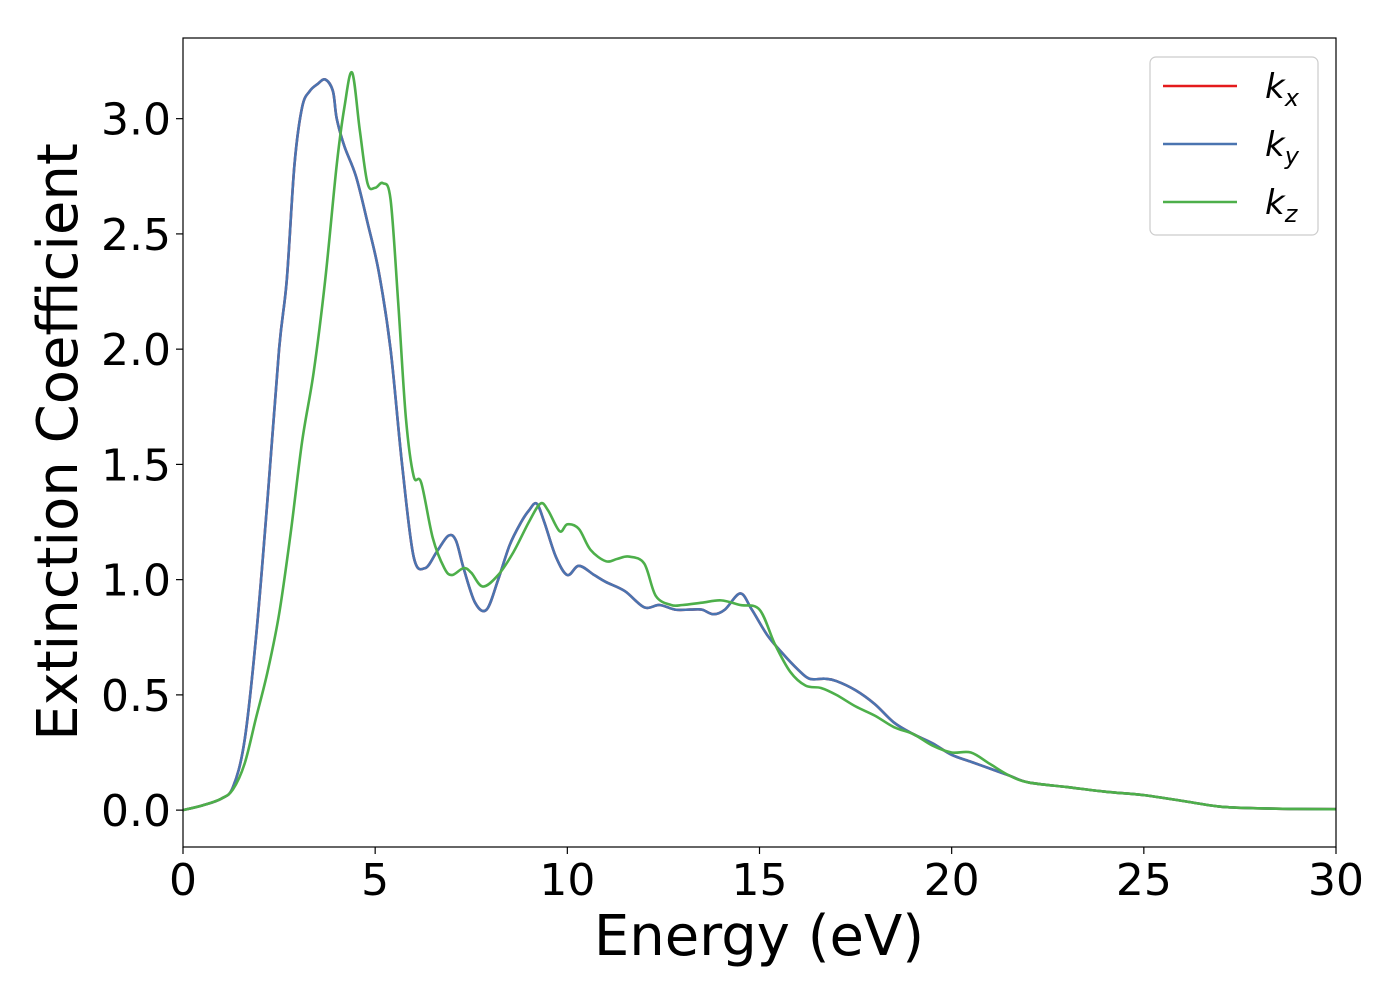 This screenshot has height=1000, width=1400. Describe the element at coordinates (136, 120) in the screenshot. I see `y-tick-label: 3.0` at that location.